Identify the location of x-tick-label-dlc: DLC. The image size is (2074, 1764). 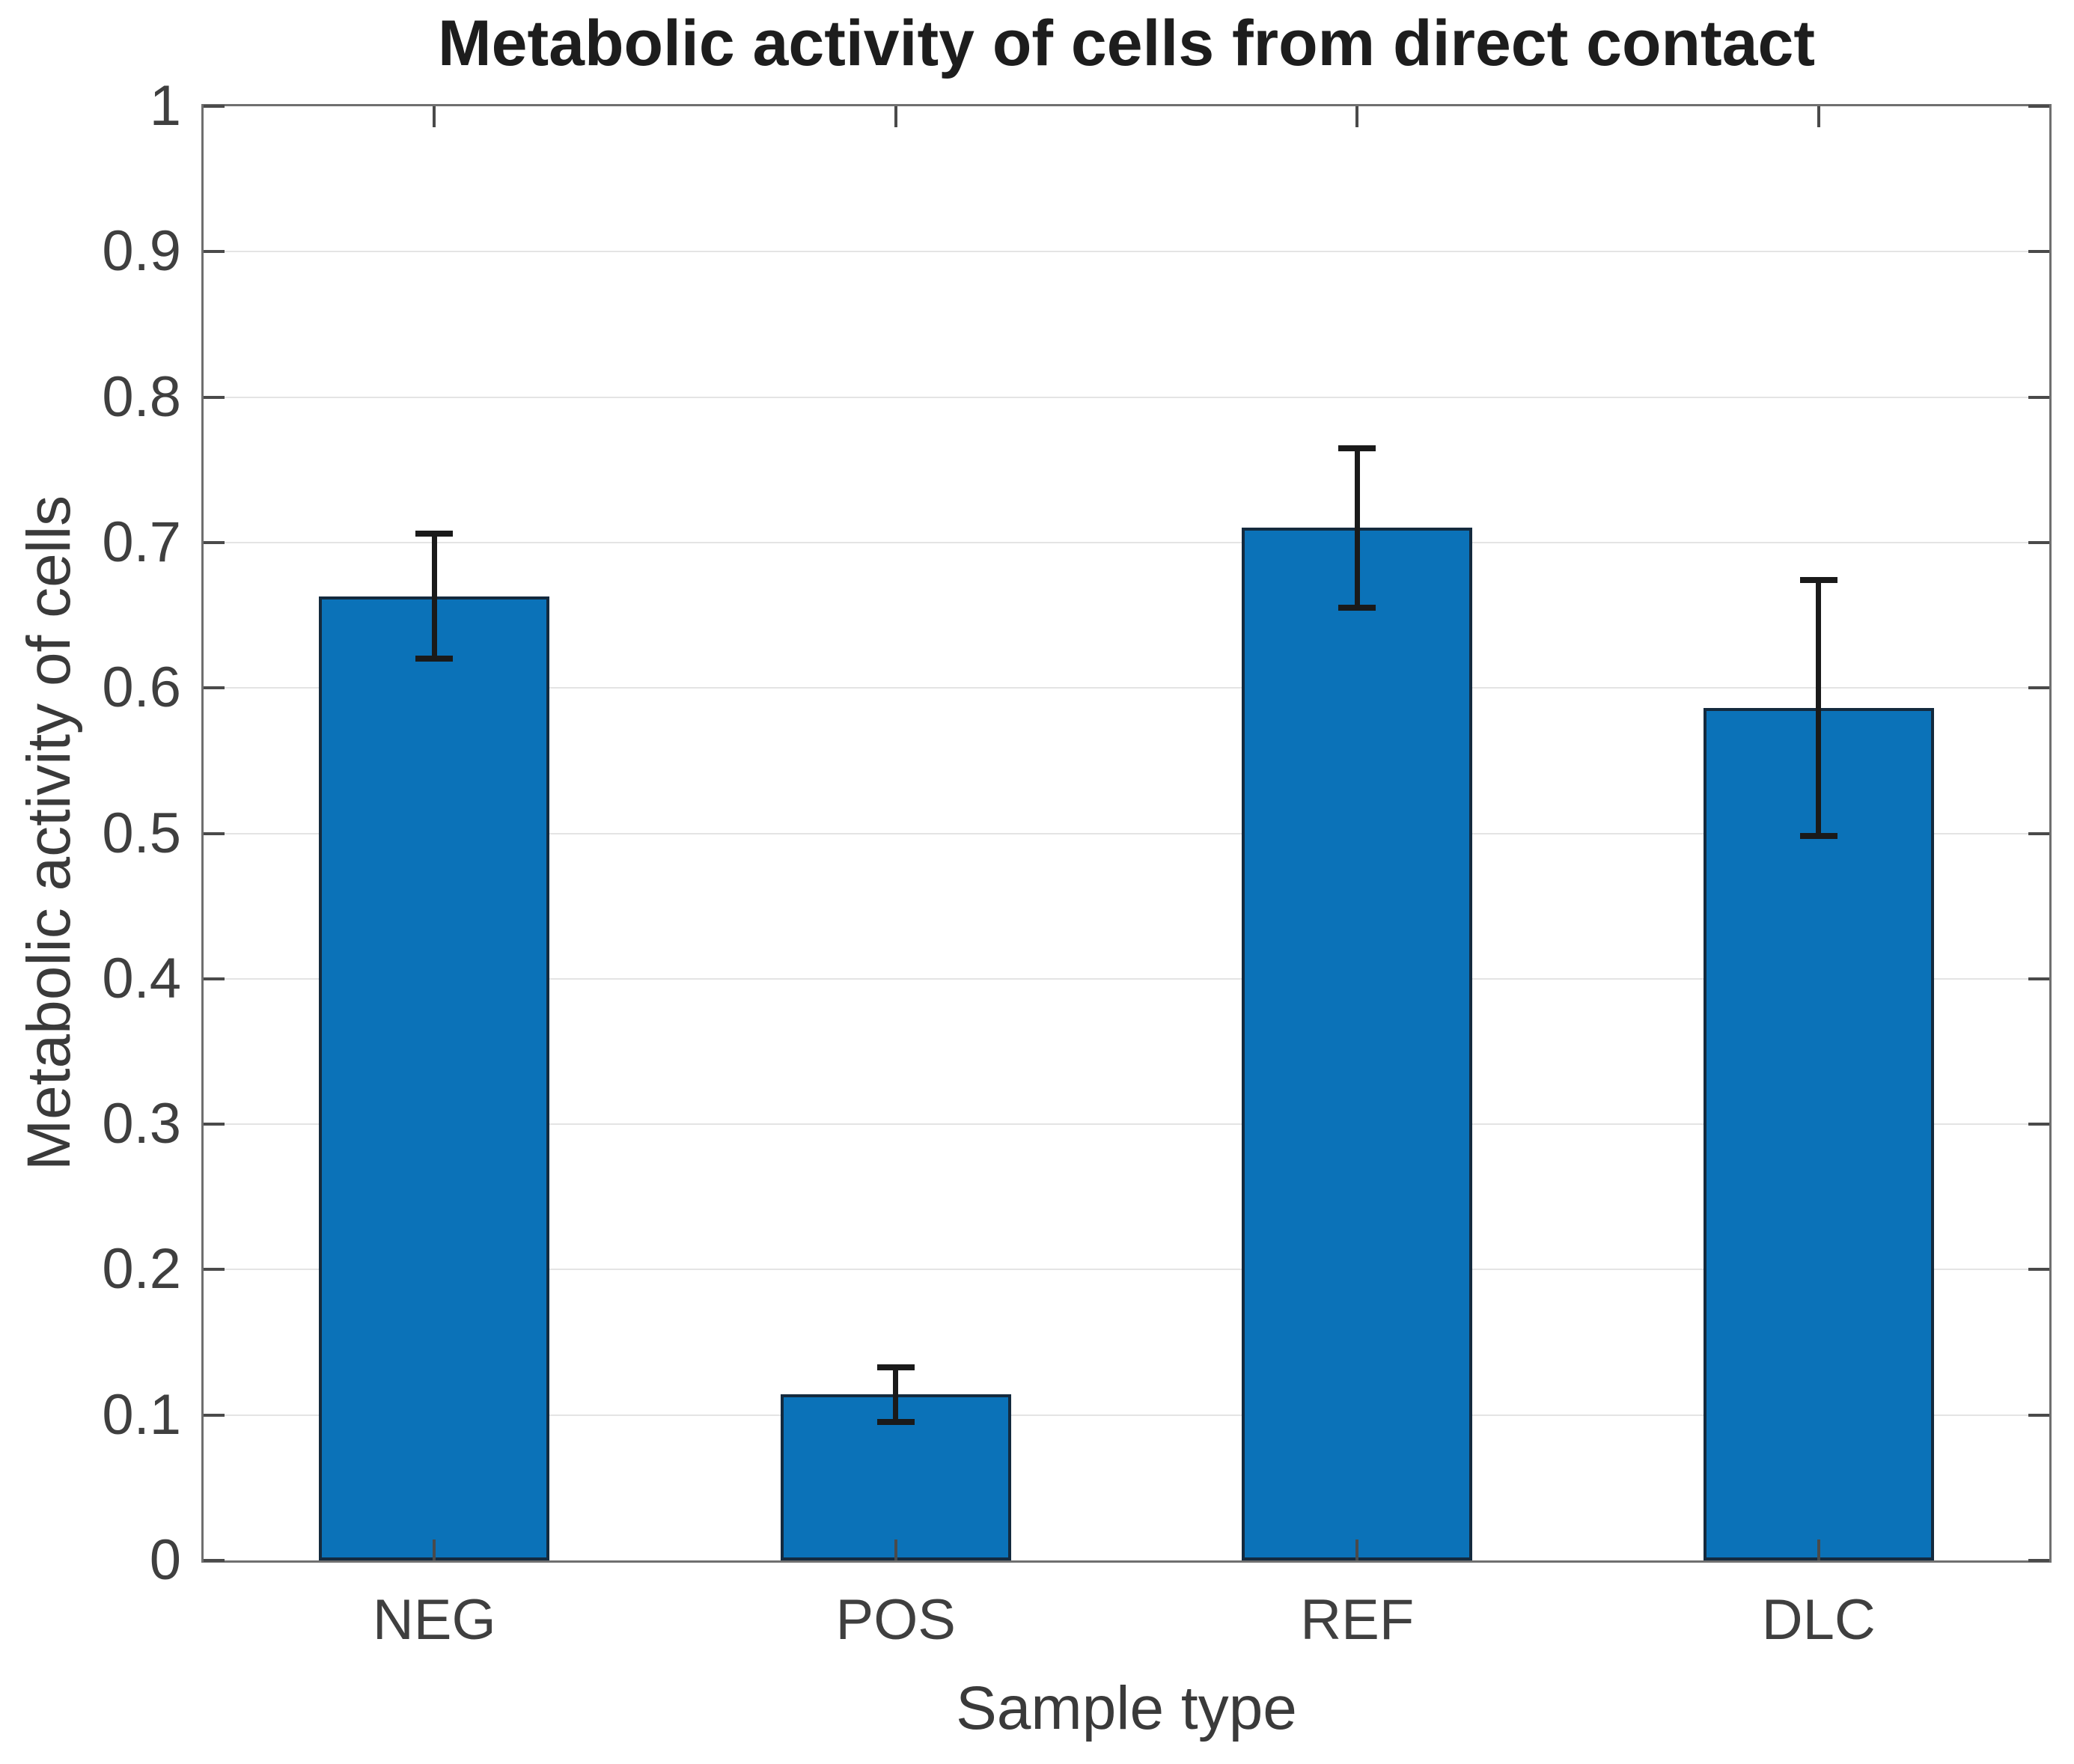
(1818, 1620).